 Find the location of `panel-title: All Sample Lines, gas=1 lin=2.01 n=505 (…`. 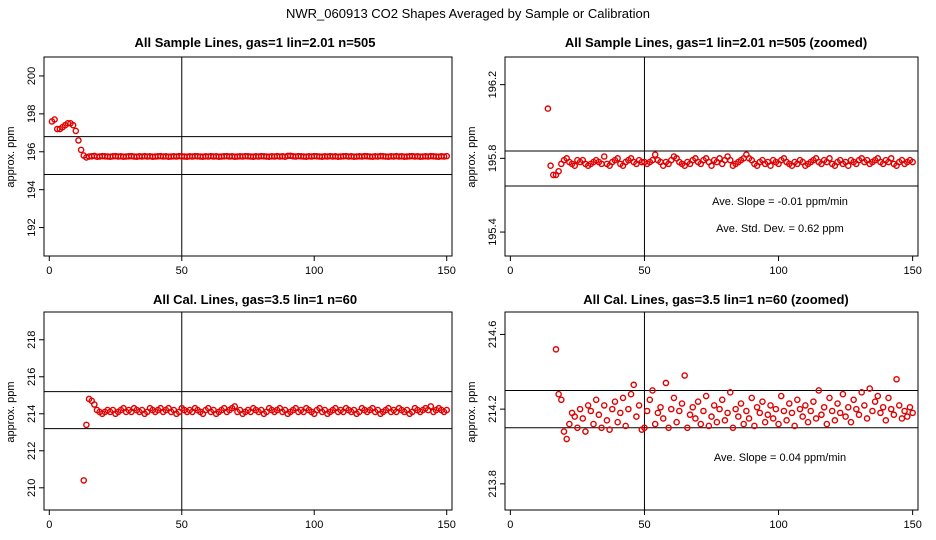

panel-title: All Sample Lines, gas=1 lin=2.01 n=505 (… is located at coordinates (716, 42).